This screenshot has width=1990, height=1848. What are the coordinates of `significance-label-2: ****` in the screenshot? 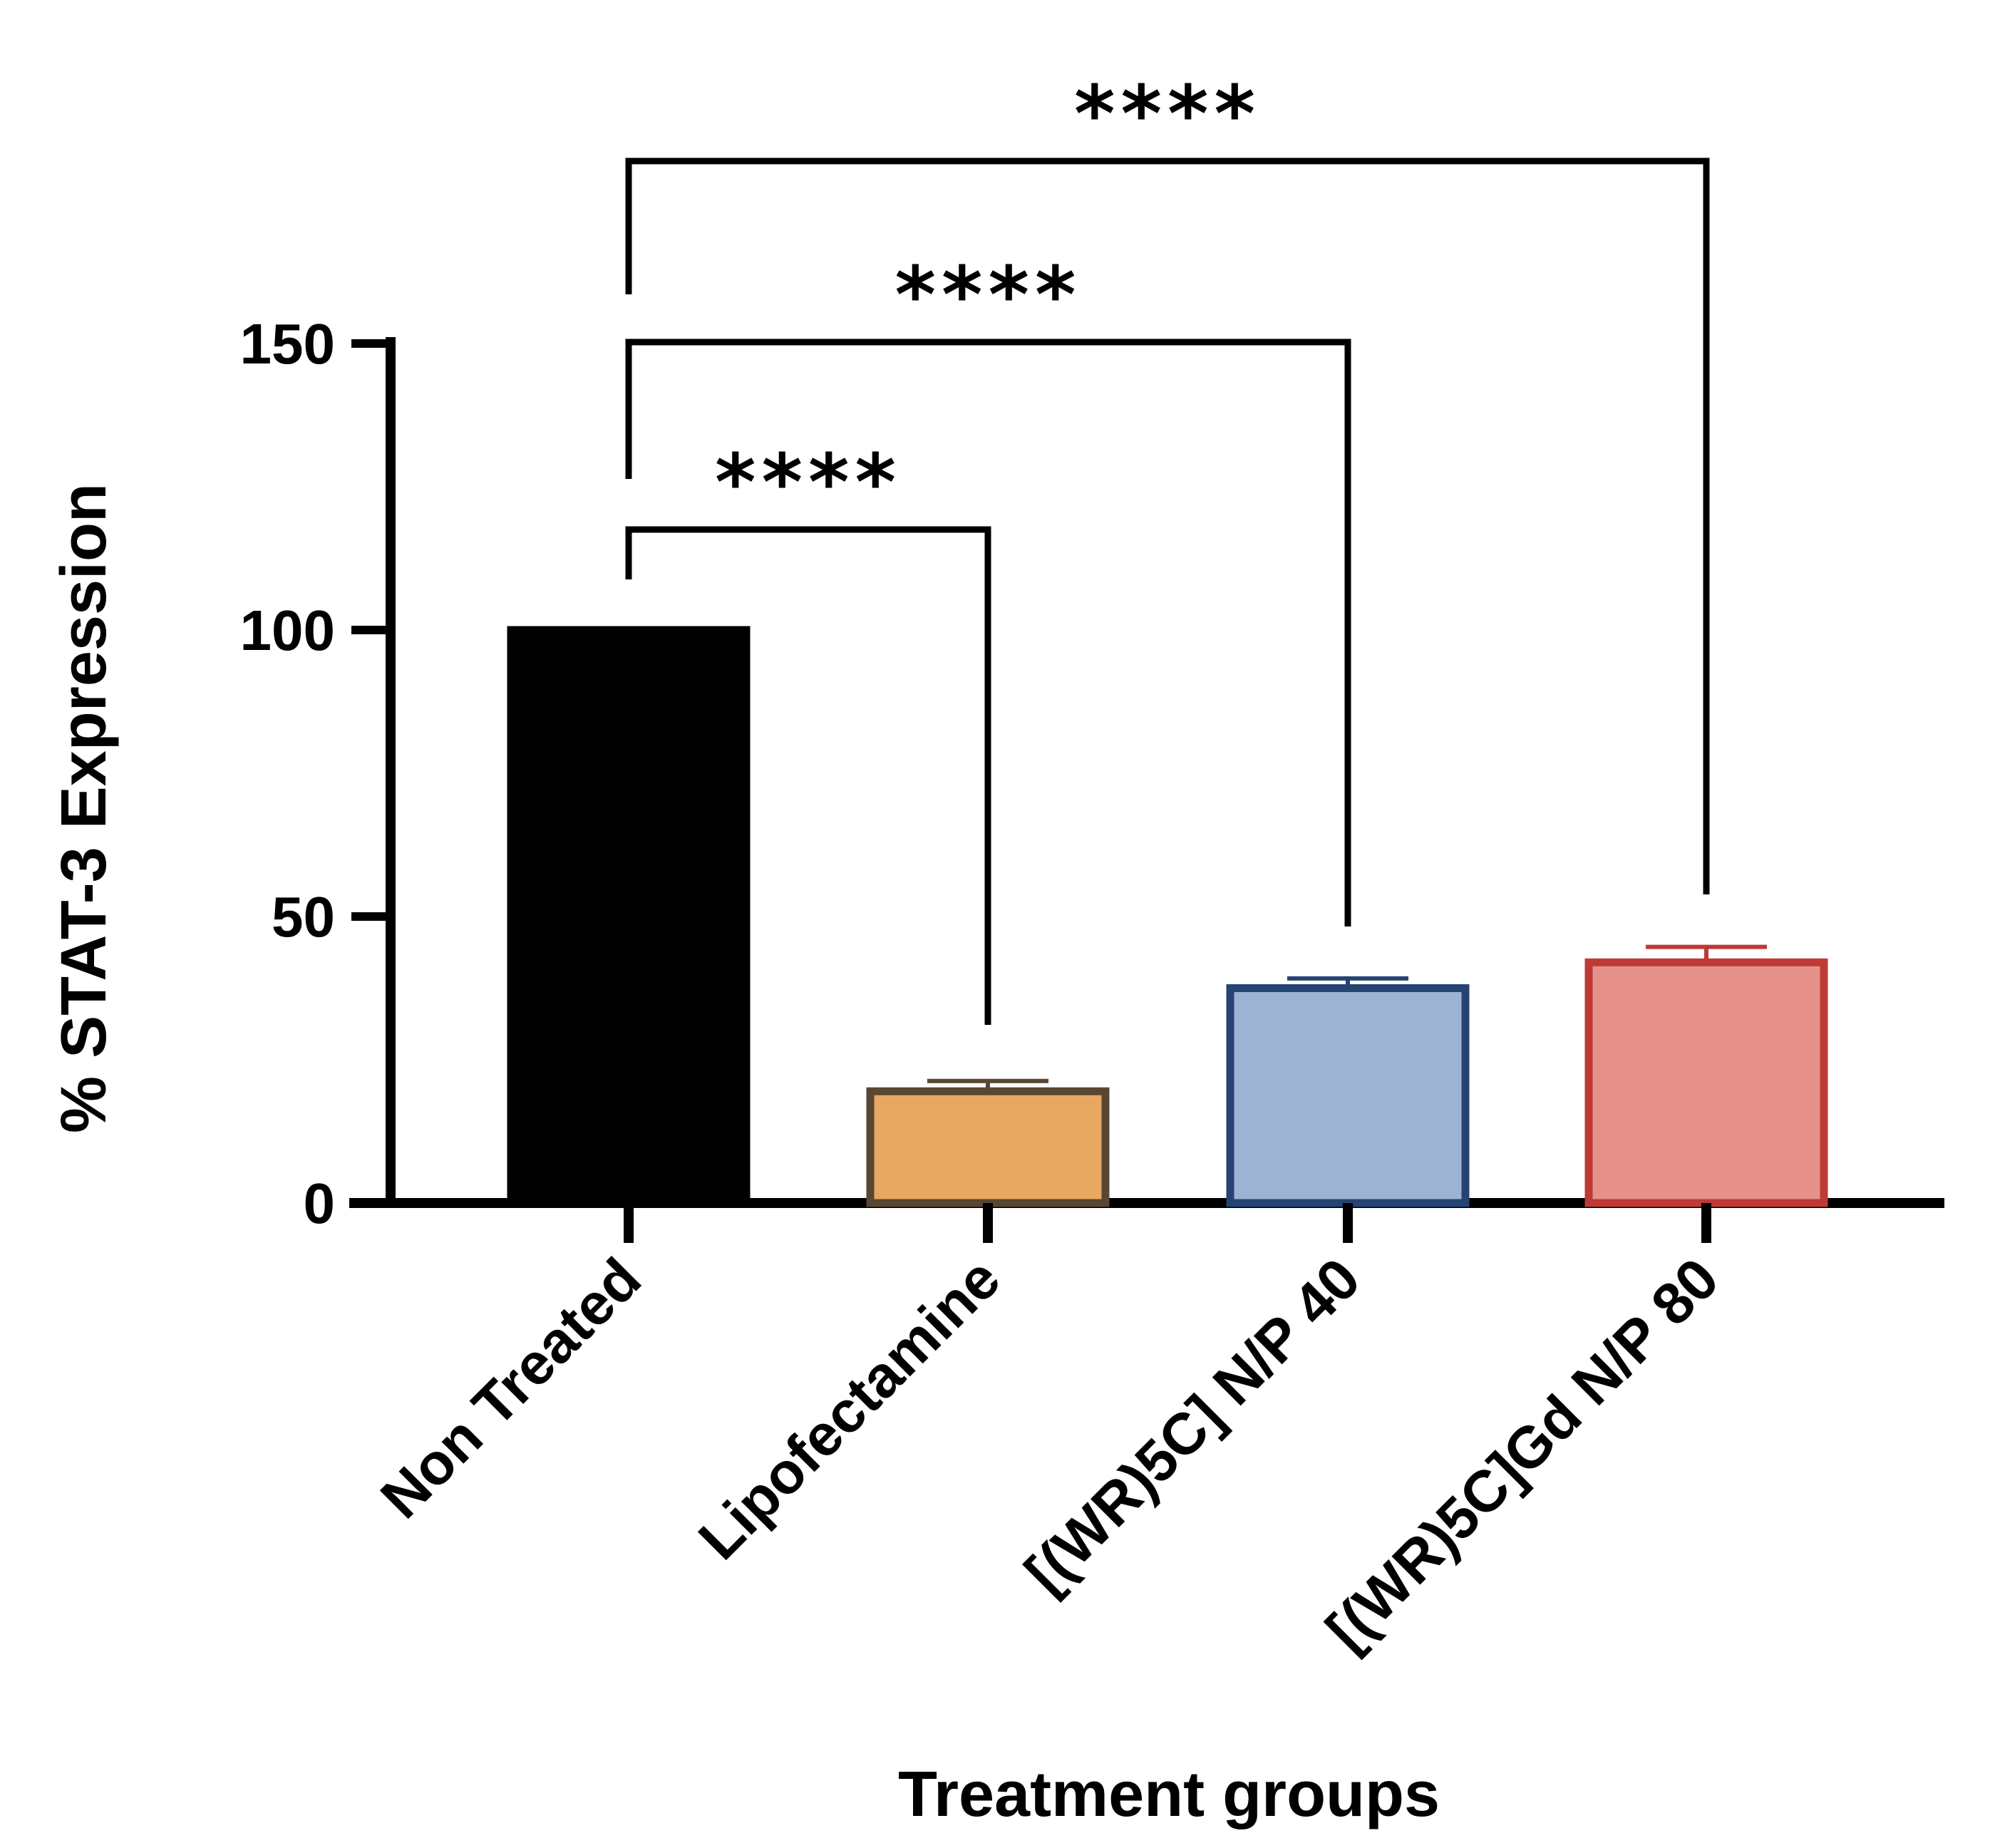 It's located at (1167, 114).